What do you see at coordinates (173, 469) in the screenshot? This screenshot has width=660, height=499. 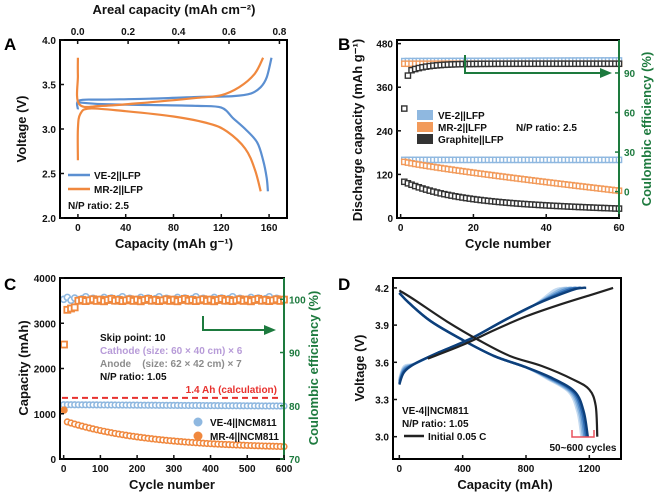 I see `panel-c-xtick-label: 300` at bounding box center [173, 469].